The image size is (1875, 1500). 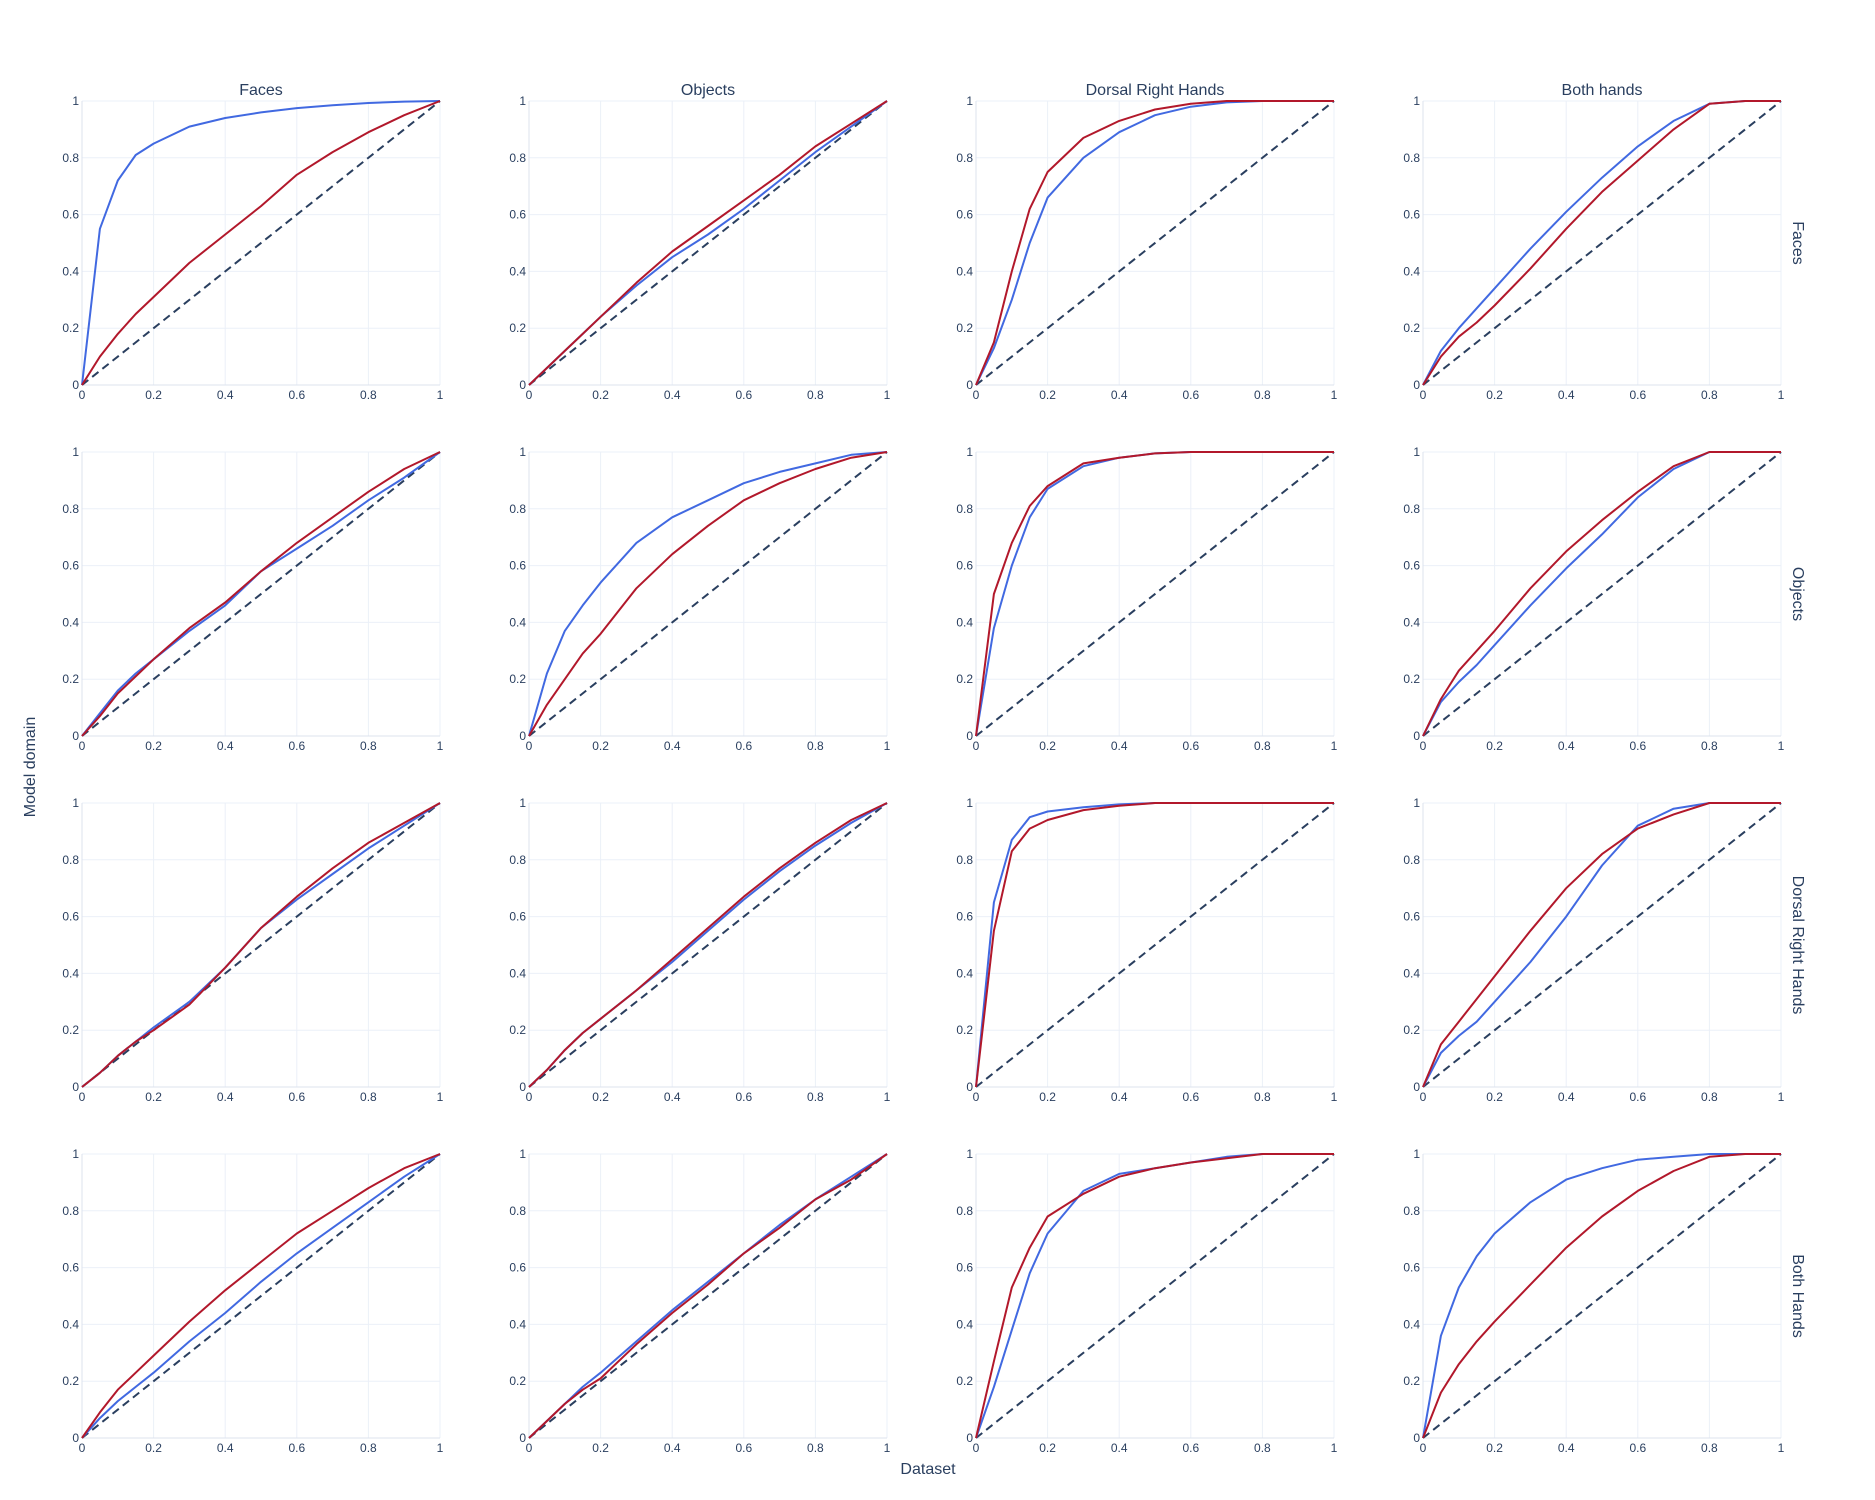 What do you see at coordinates (1155, 90) in the screenshot?
I see `column-title: Dorsal Right Hands` at bounding box center [1155, 90].